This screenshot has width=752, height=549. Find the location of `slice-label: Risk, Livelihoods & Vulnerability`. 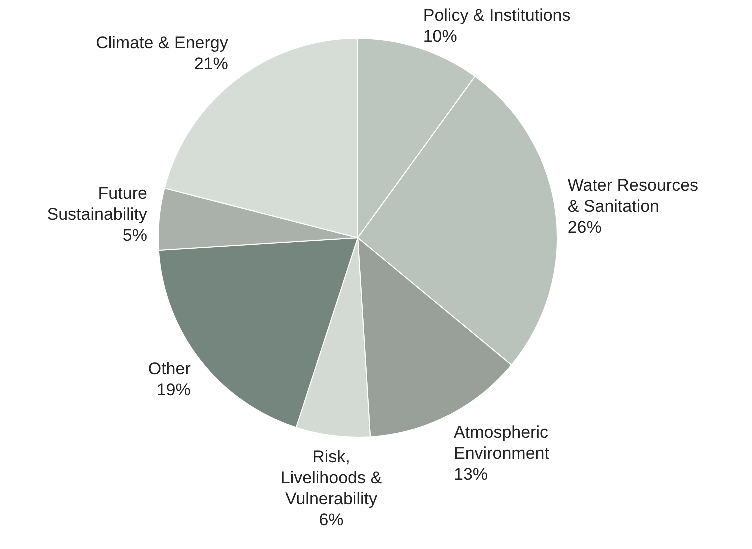

slice-label: Risk, Livelihoods & Vulnerability is located at coordinates (331, 478).